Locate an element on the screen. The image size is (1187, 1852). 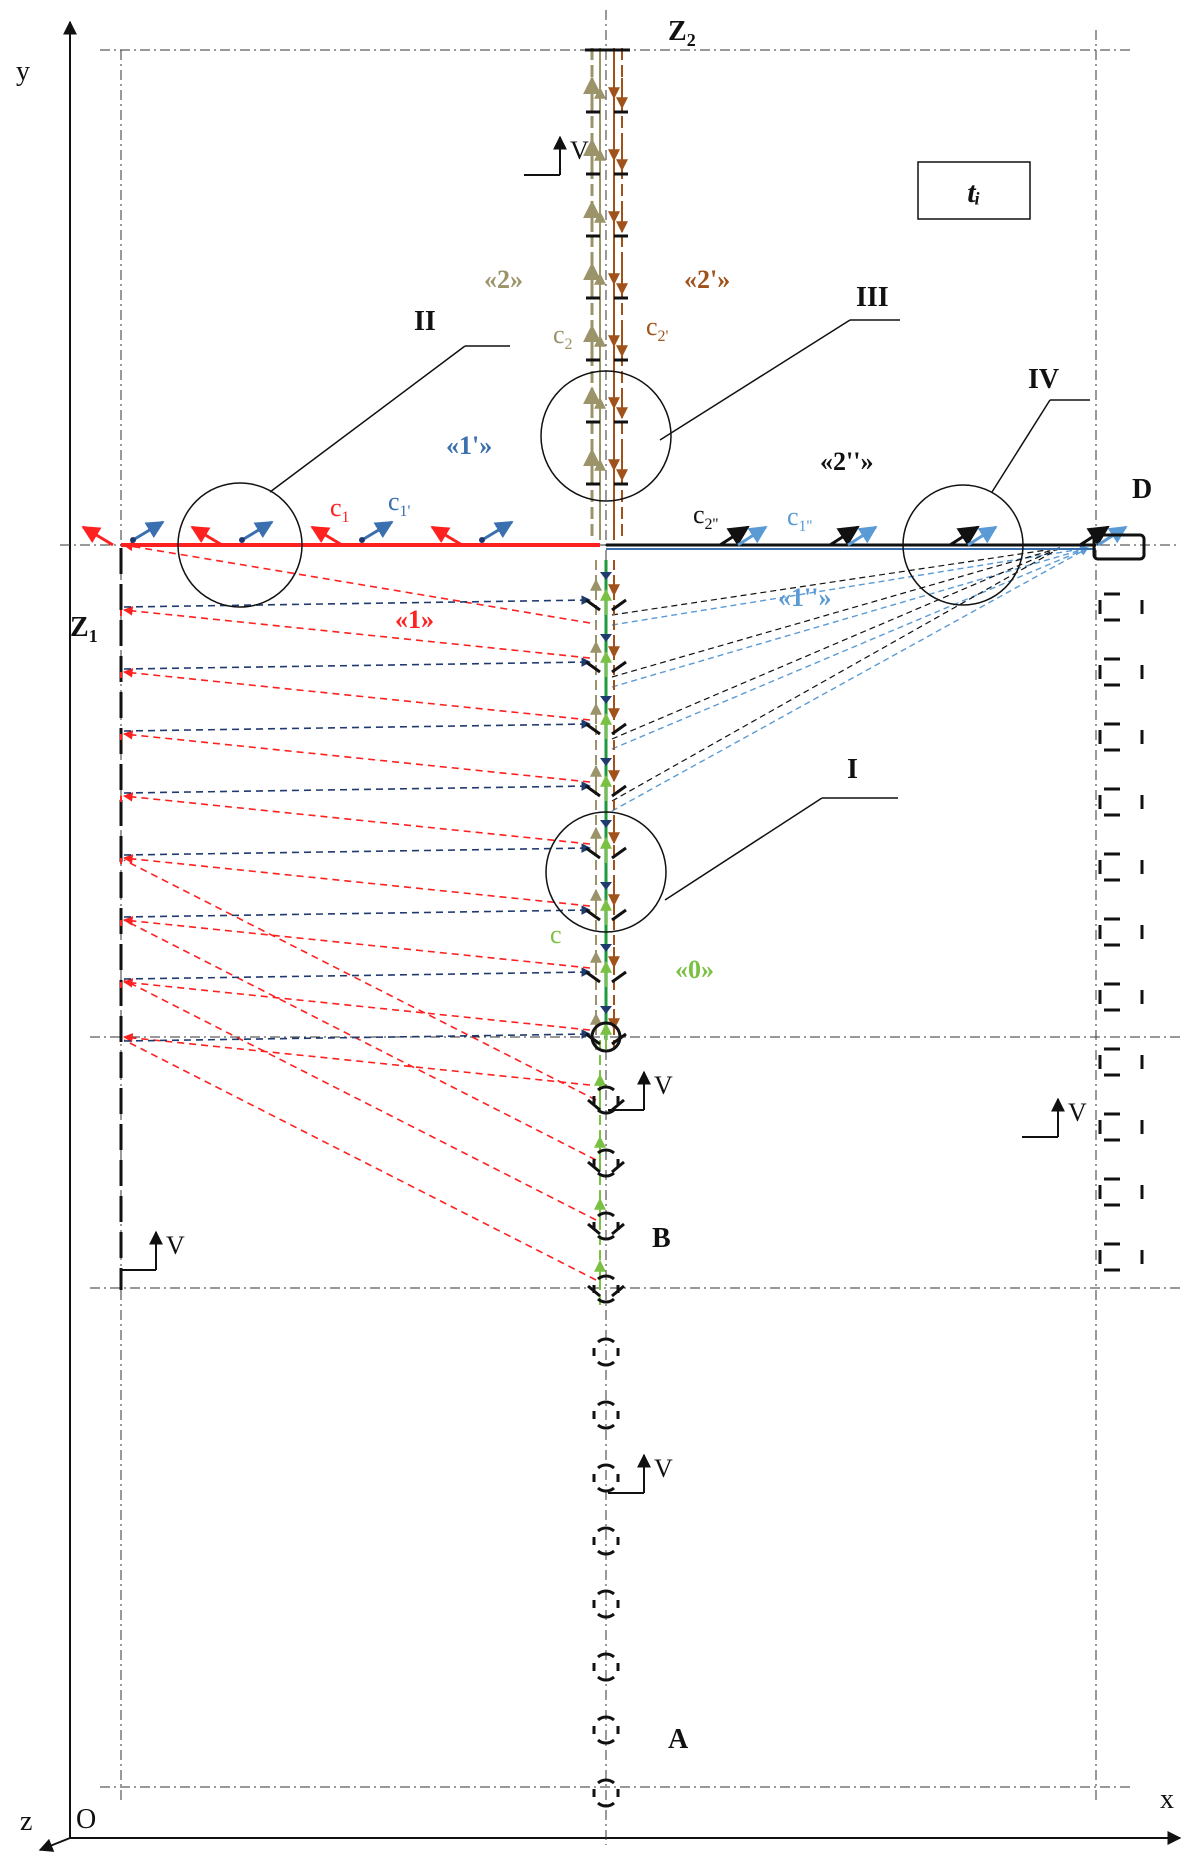
time-box is located at coordinates (974, 190).